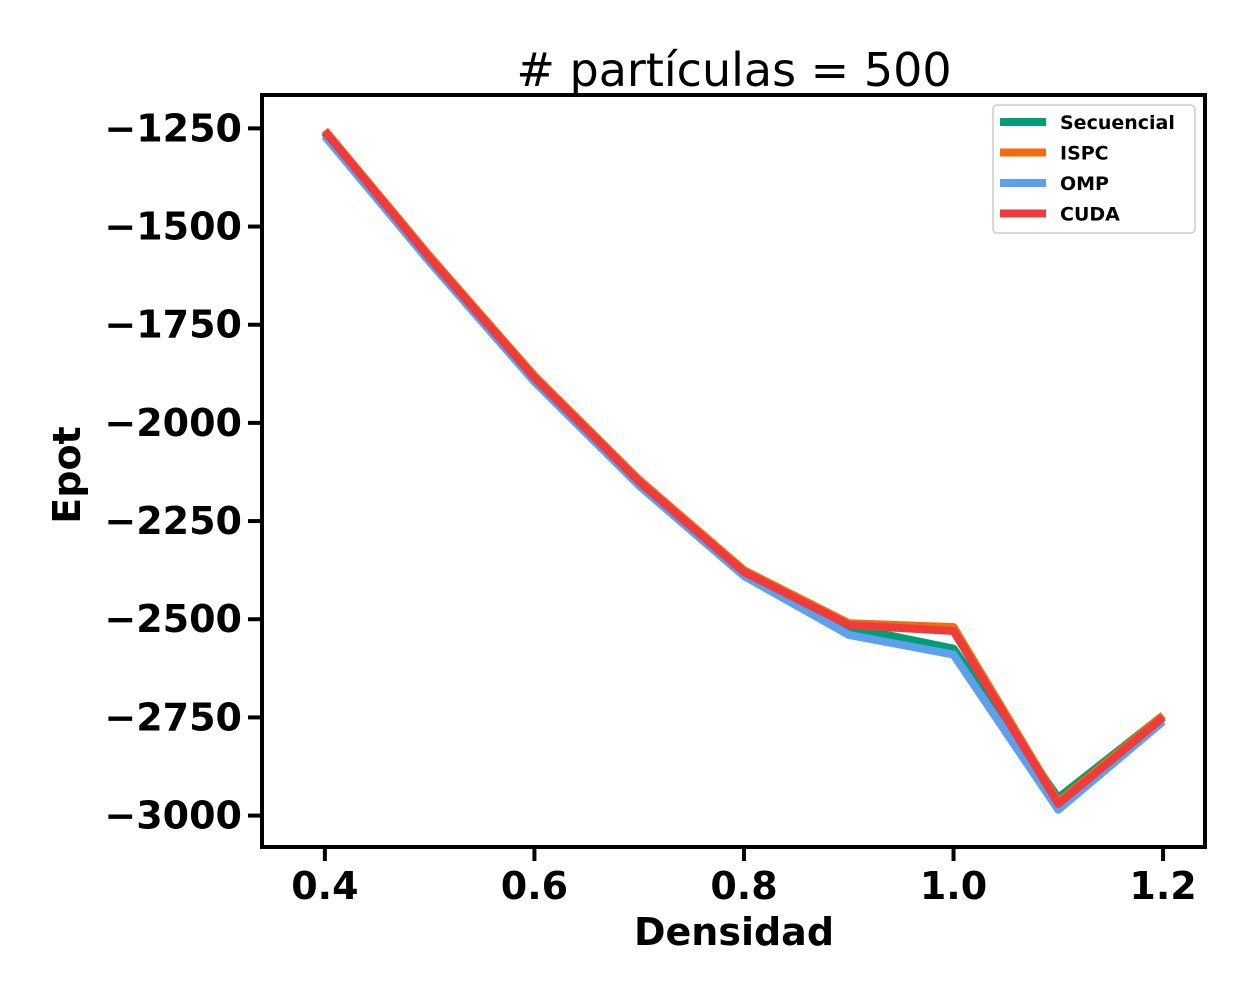  I want to click on x-axis: 0.4 0.6 0.8 1.0 1.2, so click(744, 877).